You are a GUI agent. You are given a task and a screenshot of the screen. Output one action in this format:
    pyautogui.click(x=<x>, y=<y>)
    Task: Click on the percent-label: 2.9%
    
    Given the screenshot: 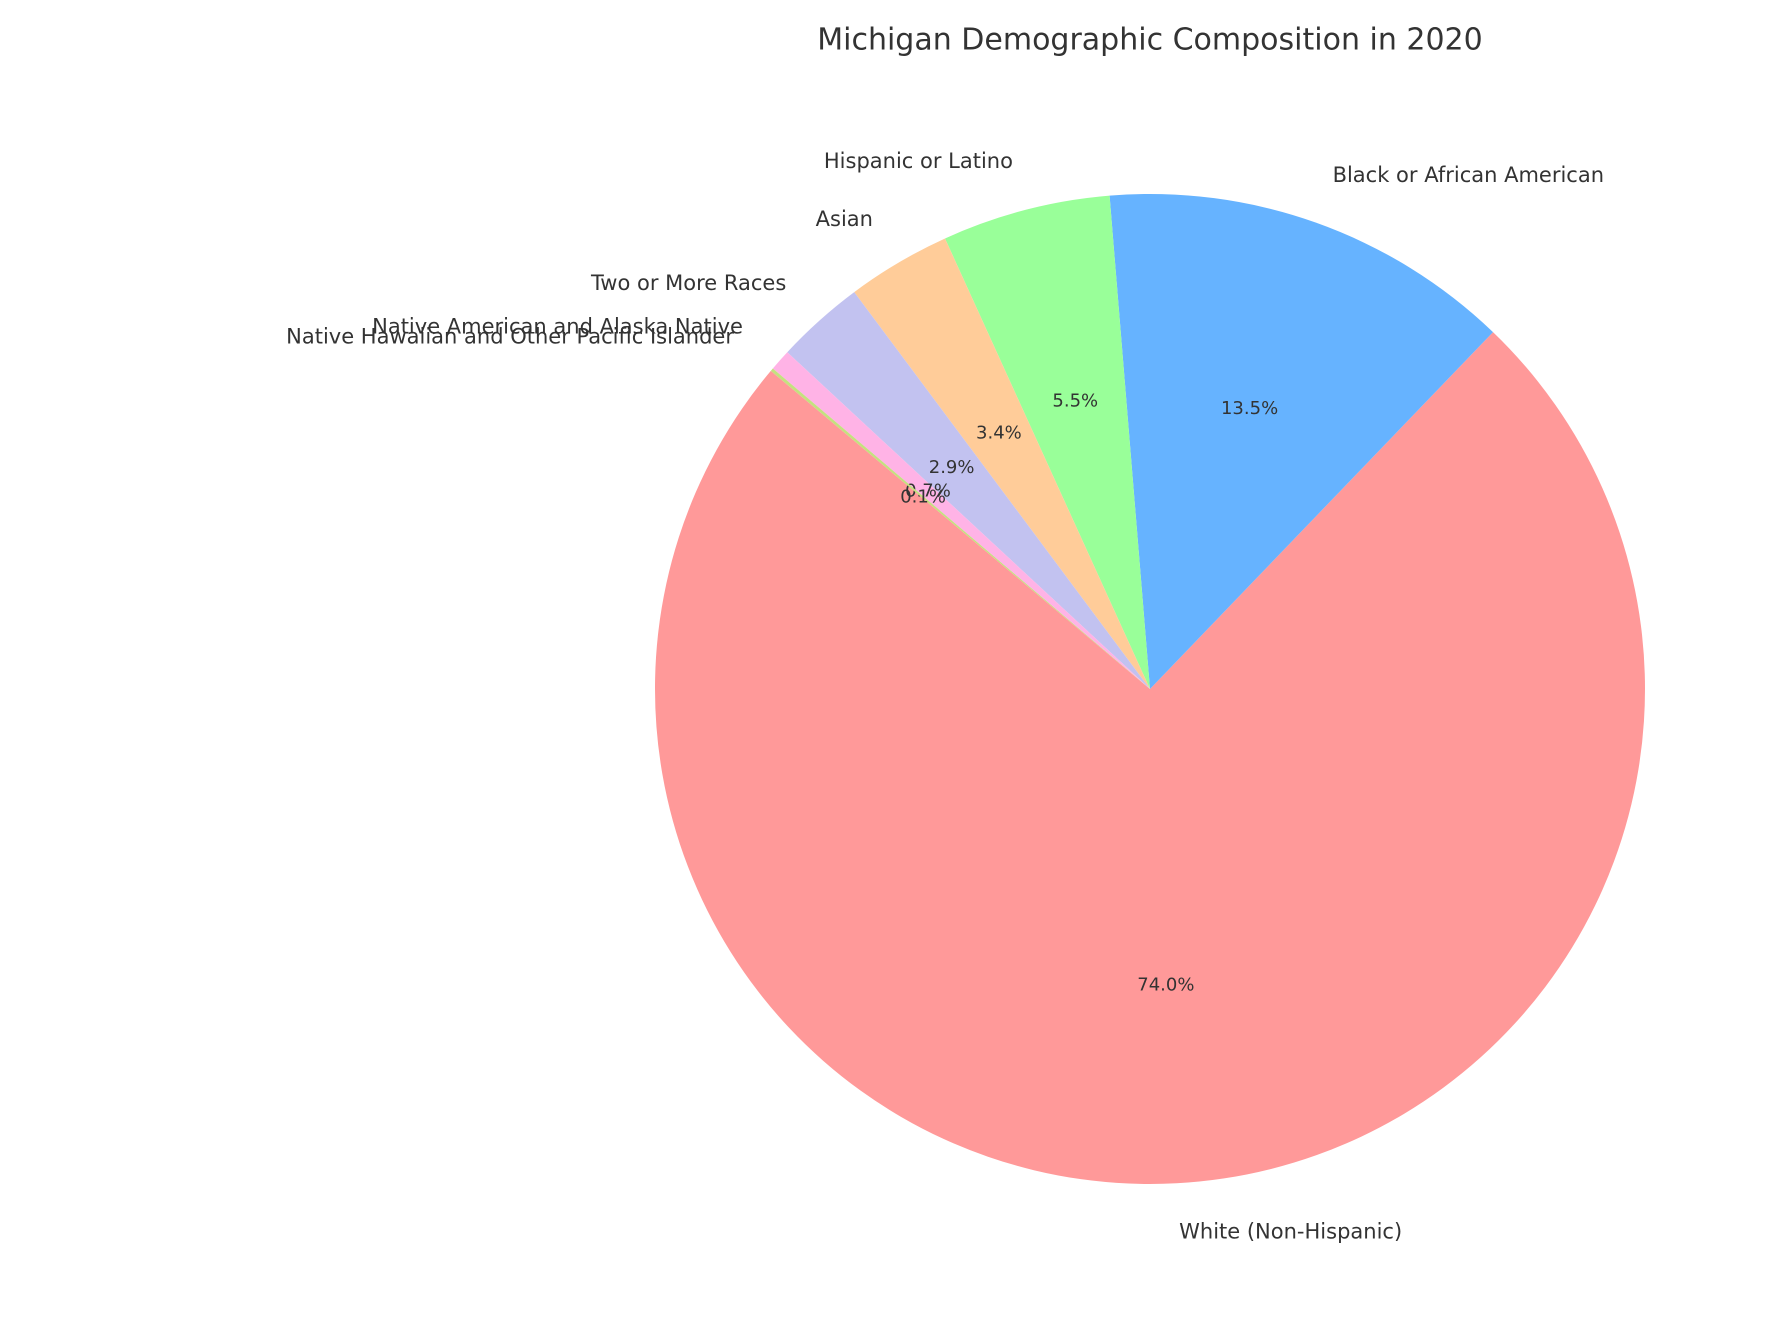 What is the action you would take?
    pyautogui.click(x=952, y=467)
    